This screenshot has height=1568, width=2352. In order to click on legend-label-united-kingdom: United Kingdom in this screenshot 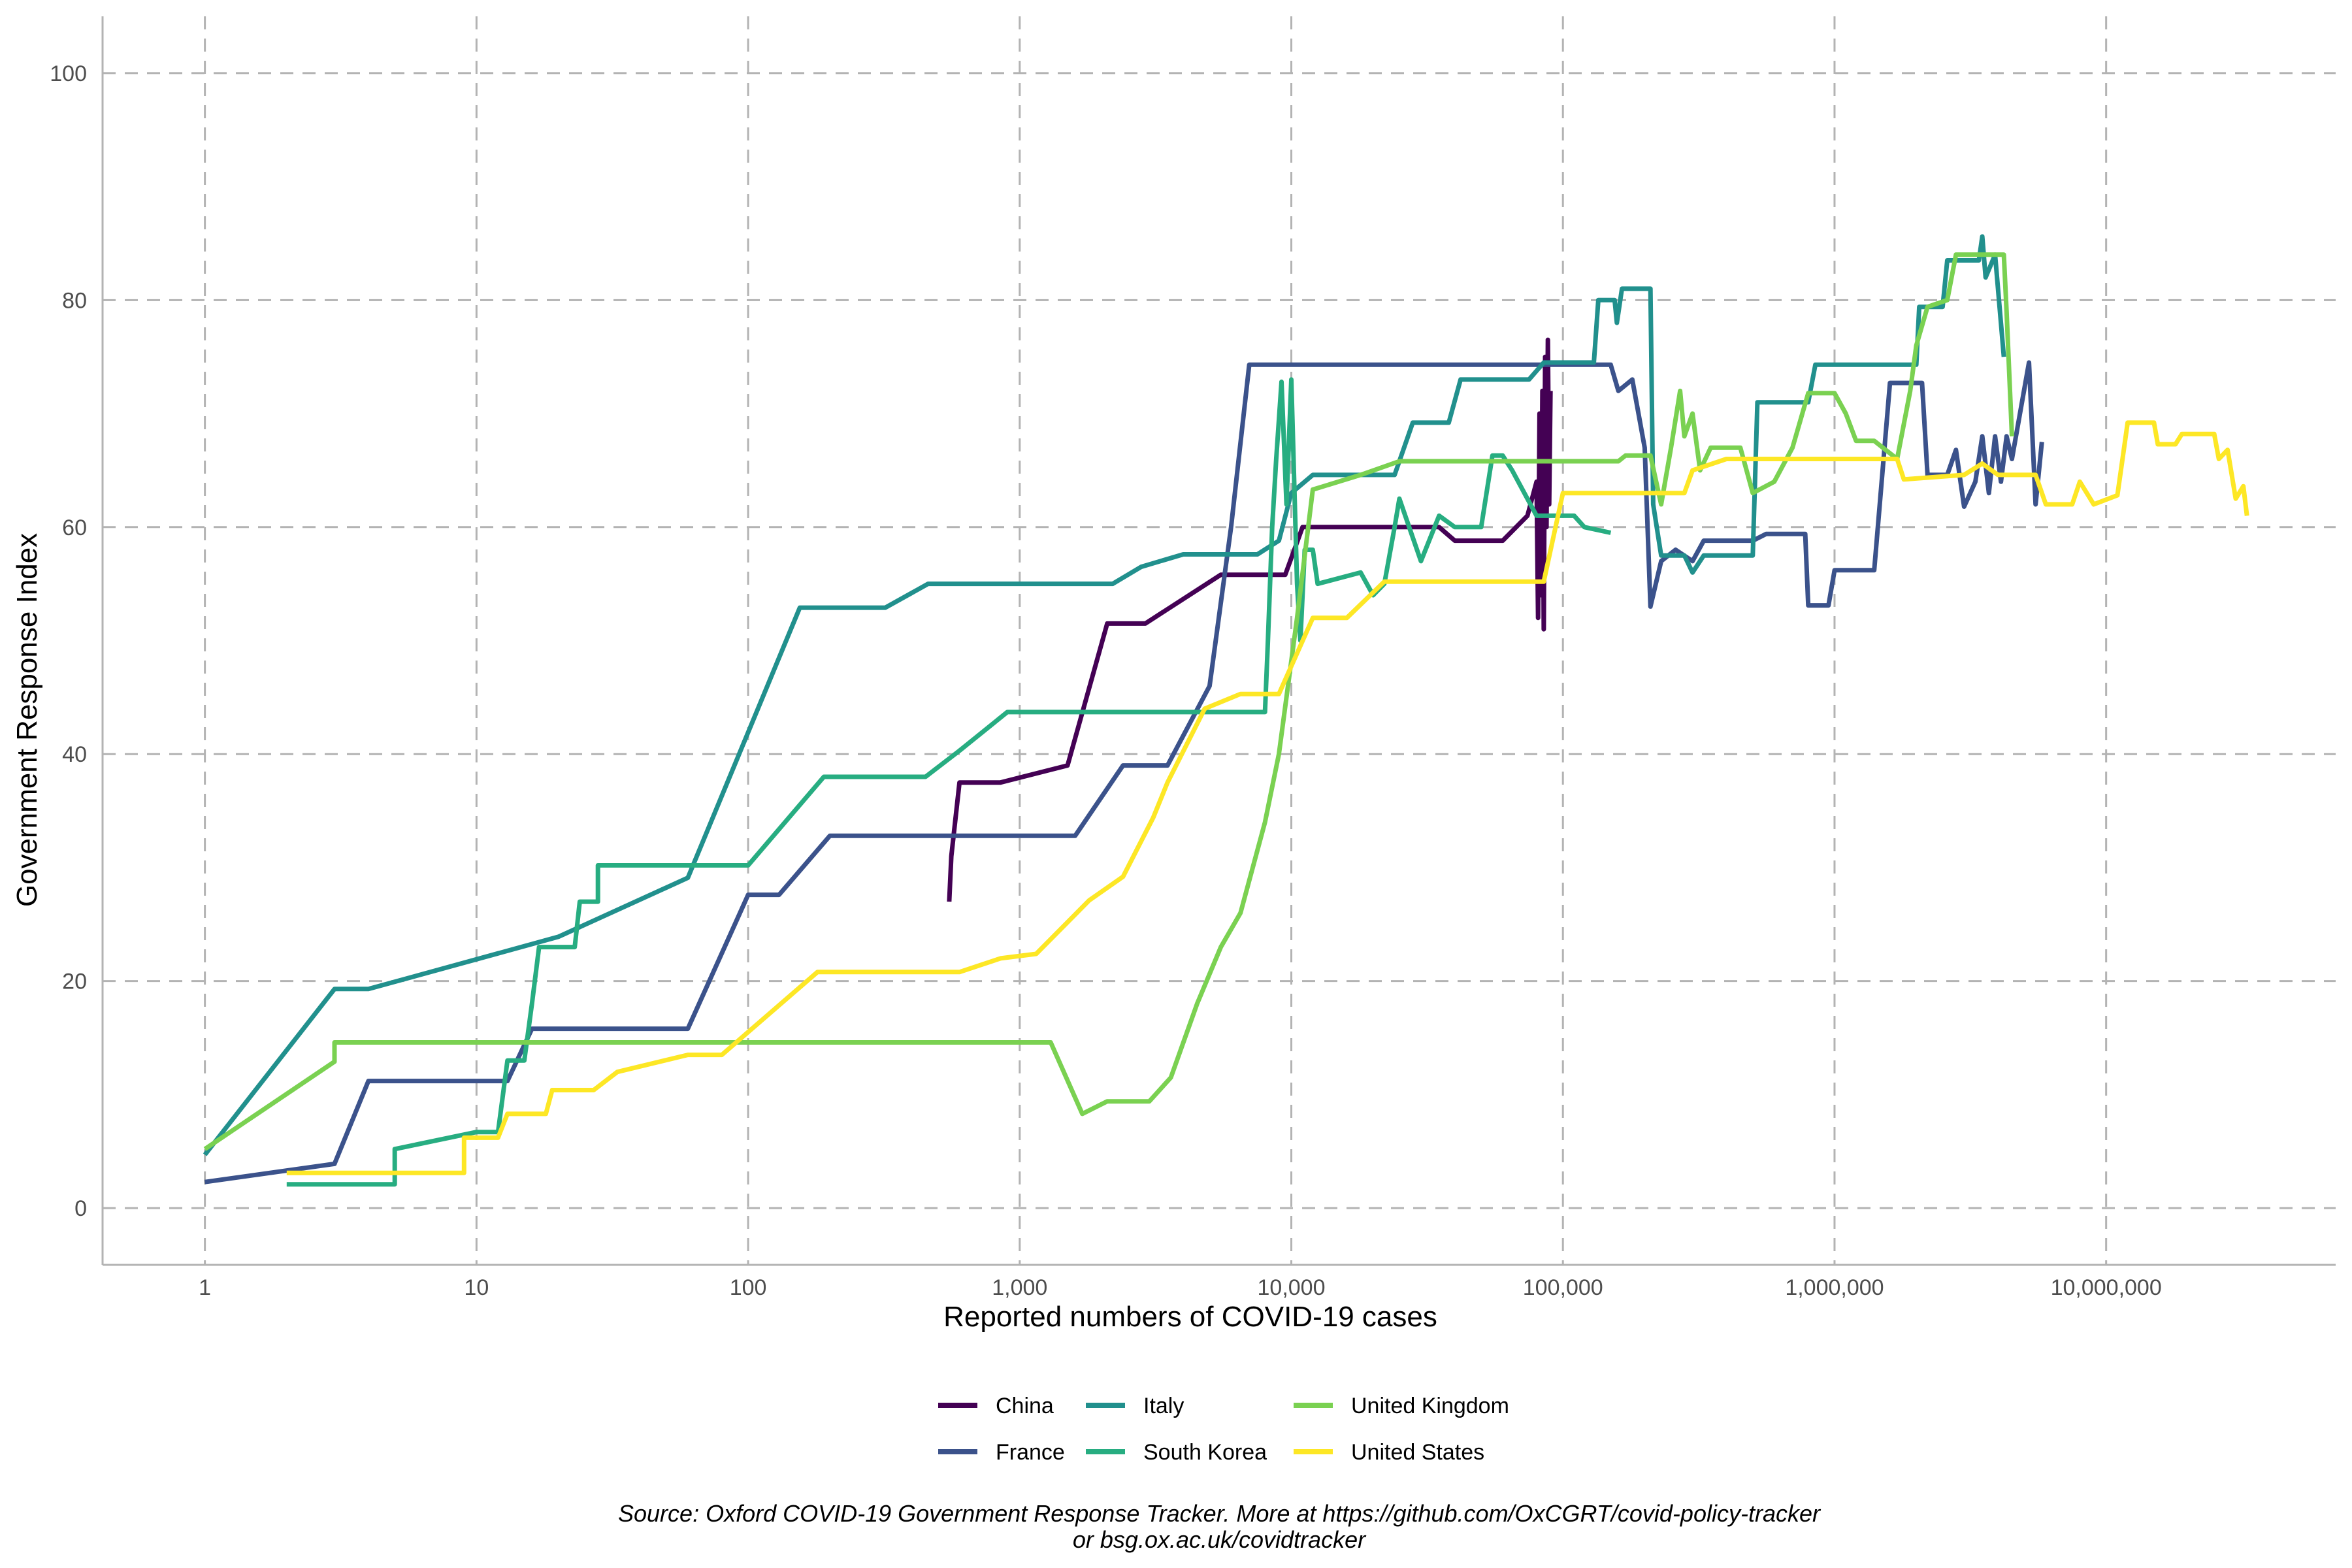, I will do `click(1430, 1406)`.